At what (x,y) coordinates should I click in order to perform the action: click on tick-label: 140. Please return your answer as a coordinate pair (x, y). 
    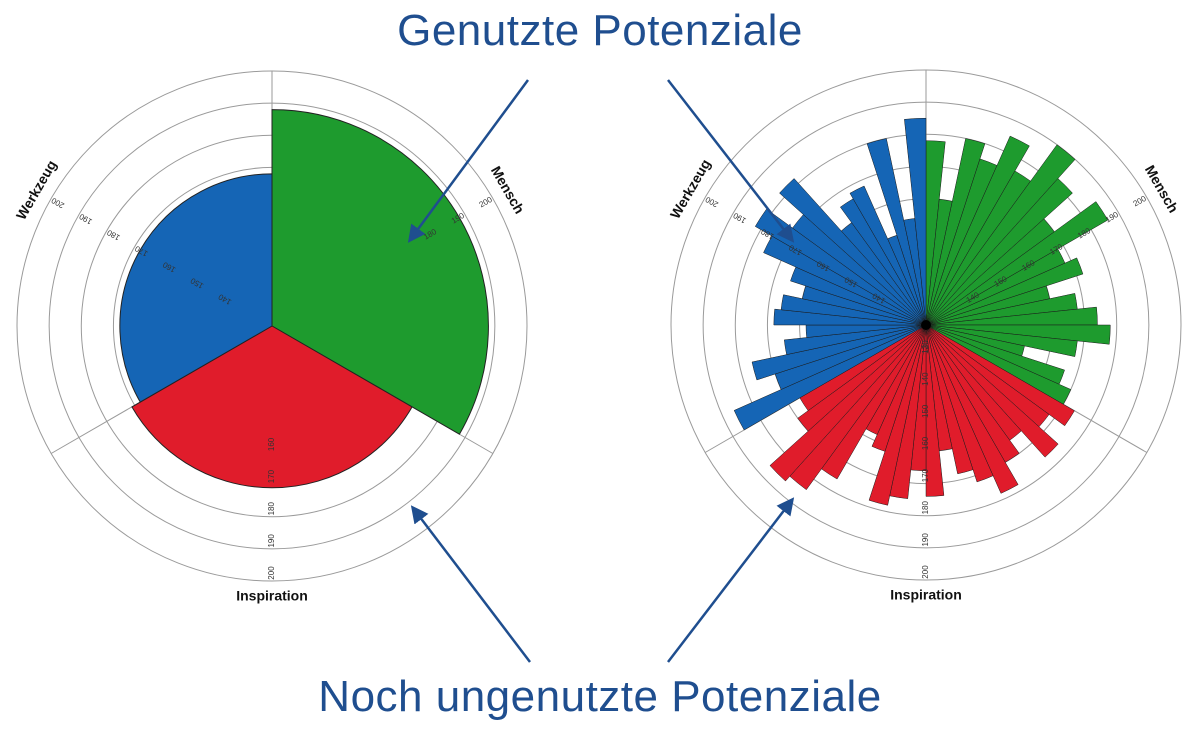
    Looking at the image, I should click on (925, 379).